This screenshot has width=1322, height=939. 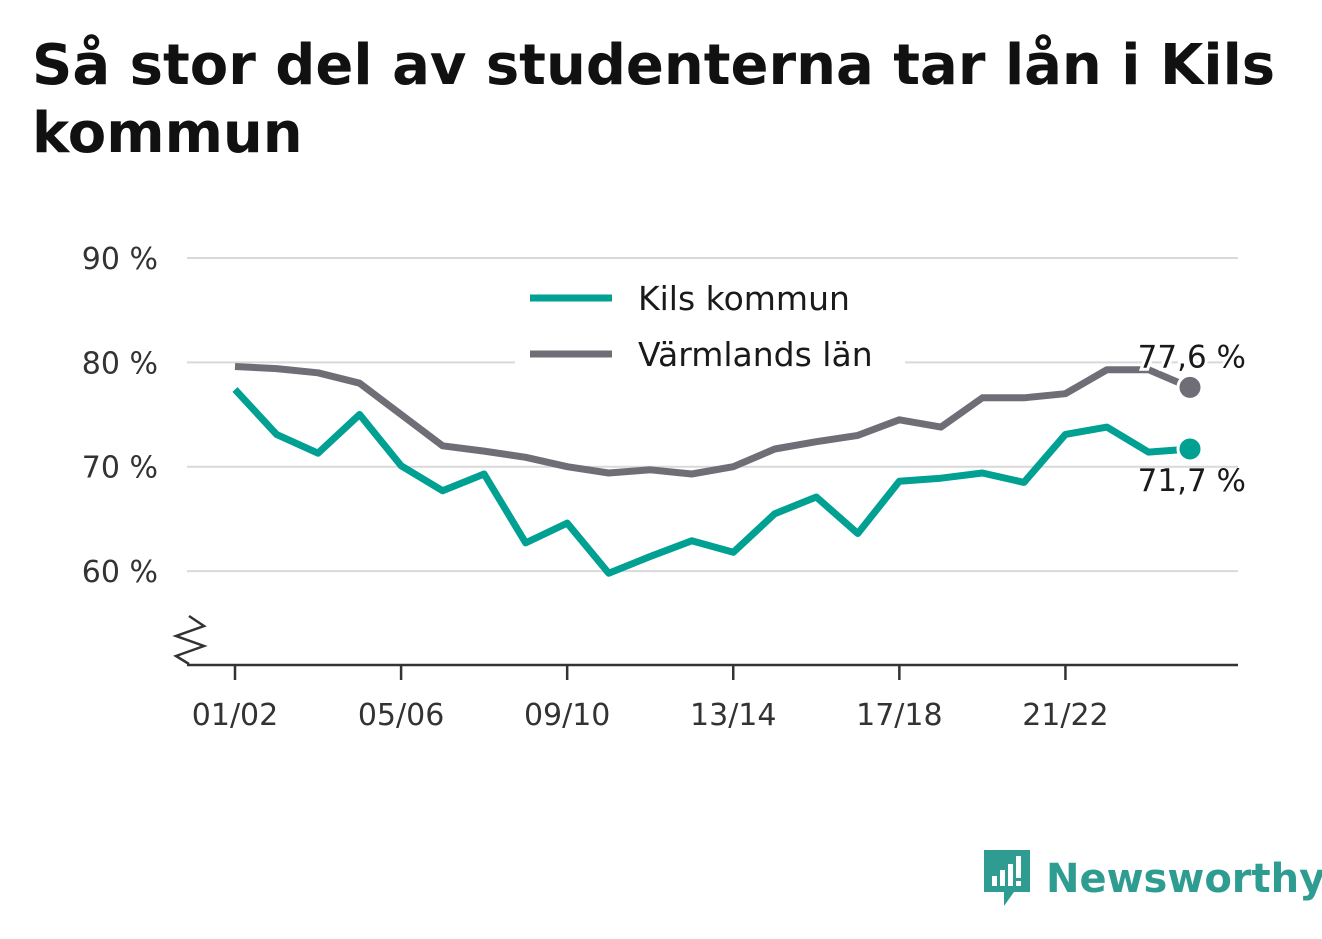 What do you see at coordinates (120, 259) in the screenshot?
I see `y-tick-label: 90 %` at bounding box center [120, 259].